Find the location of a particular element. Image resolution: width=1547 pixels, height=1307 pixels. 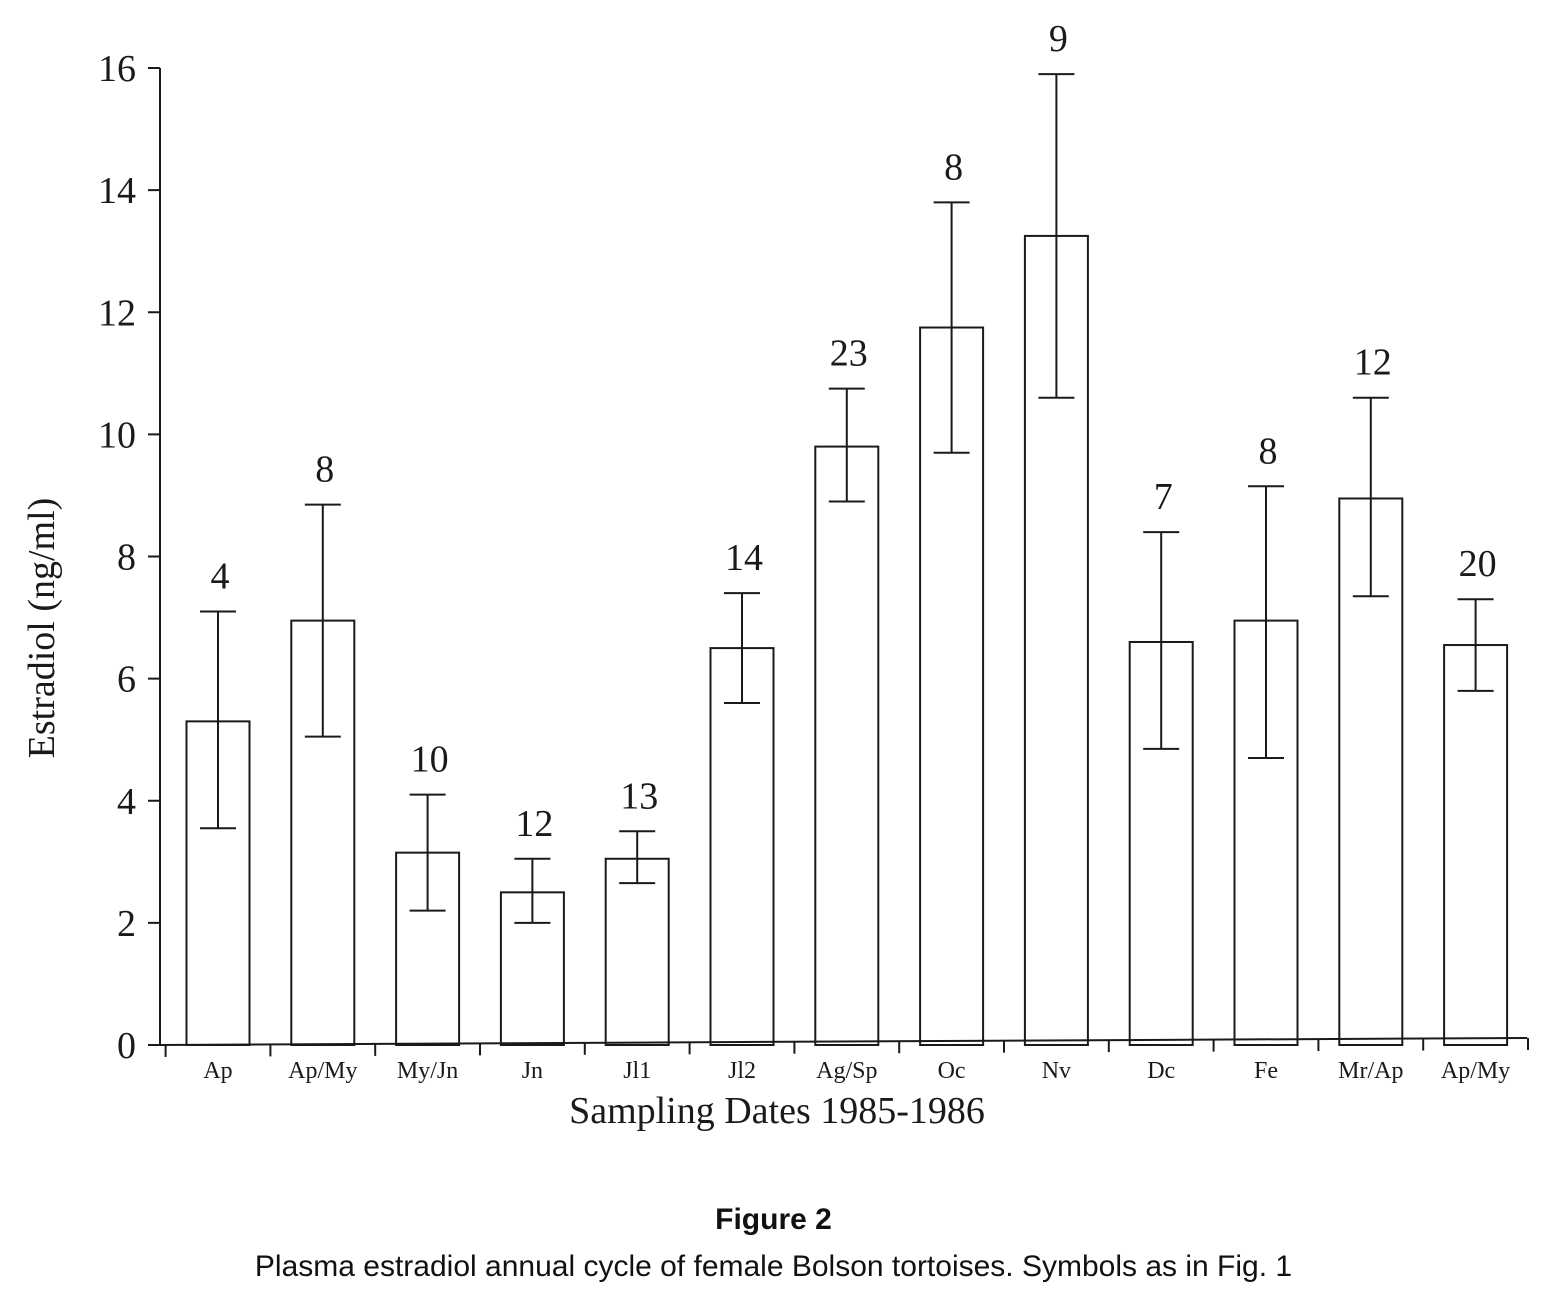

y-tick-label: 14 is located at coordinates (117, 191).